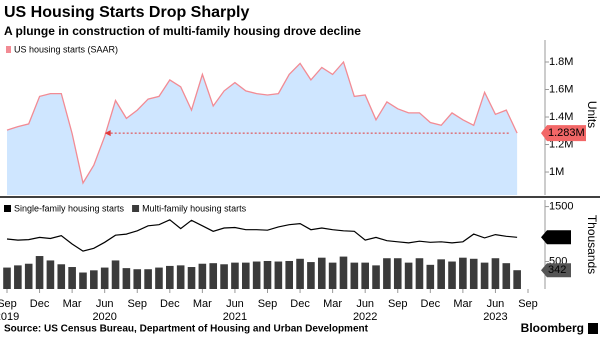 Image resolution: width=600 pixels, height=337 pixels. What do you see at coordinates (9, 317) in the screenshot?
I see `x-year-label: 2019` at bounding box center [9, 317].